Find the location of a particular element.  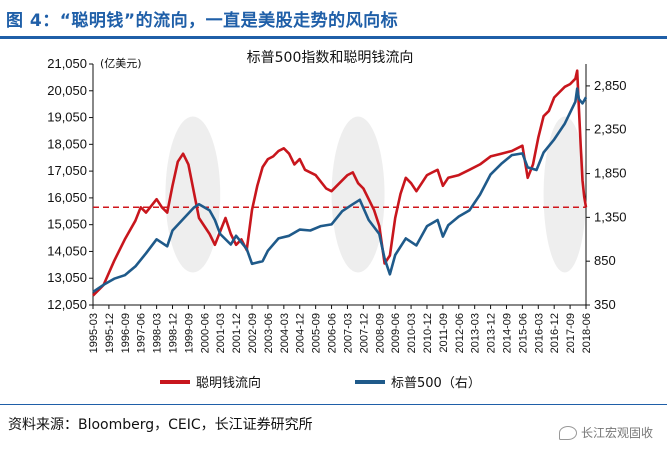

right-tick-label: 1,850 is located at coordinates (610, 173).